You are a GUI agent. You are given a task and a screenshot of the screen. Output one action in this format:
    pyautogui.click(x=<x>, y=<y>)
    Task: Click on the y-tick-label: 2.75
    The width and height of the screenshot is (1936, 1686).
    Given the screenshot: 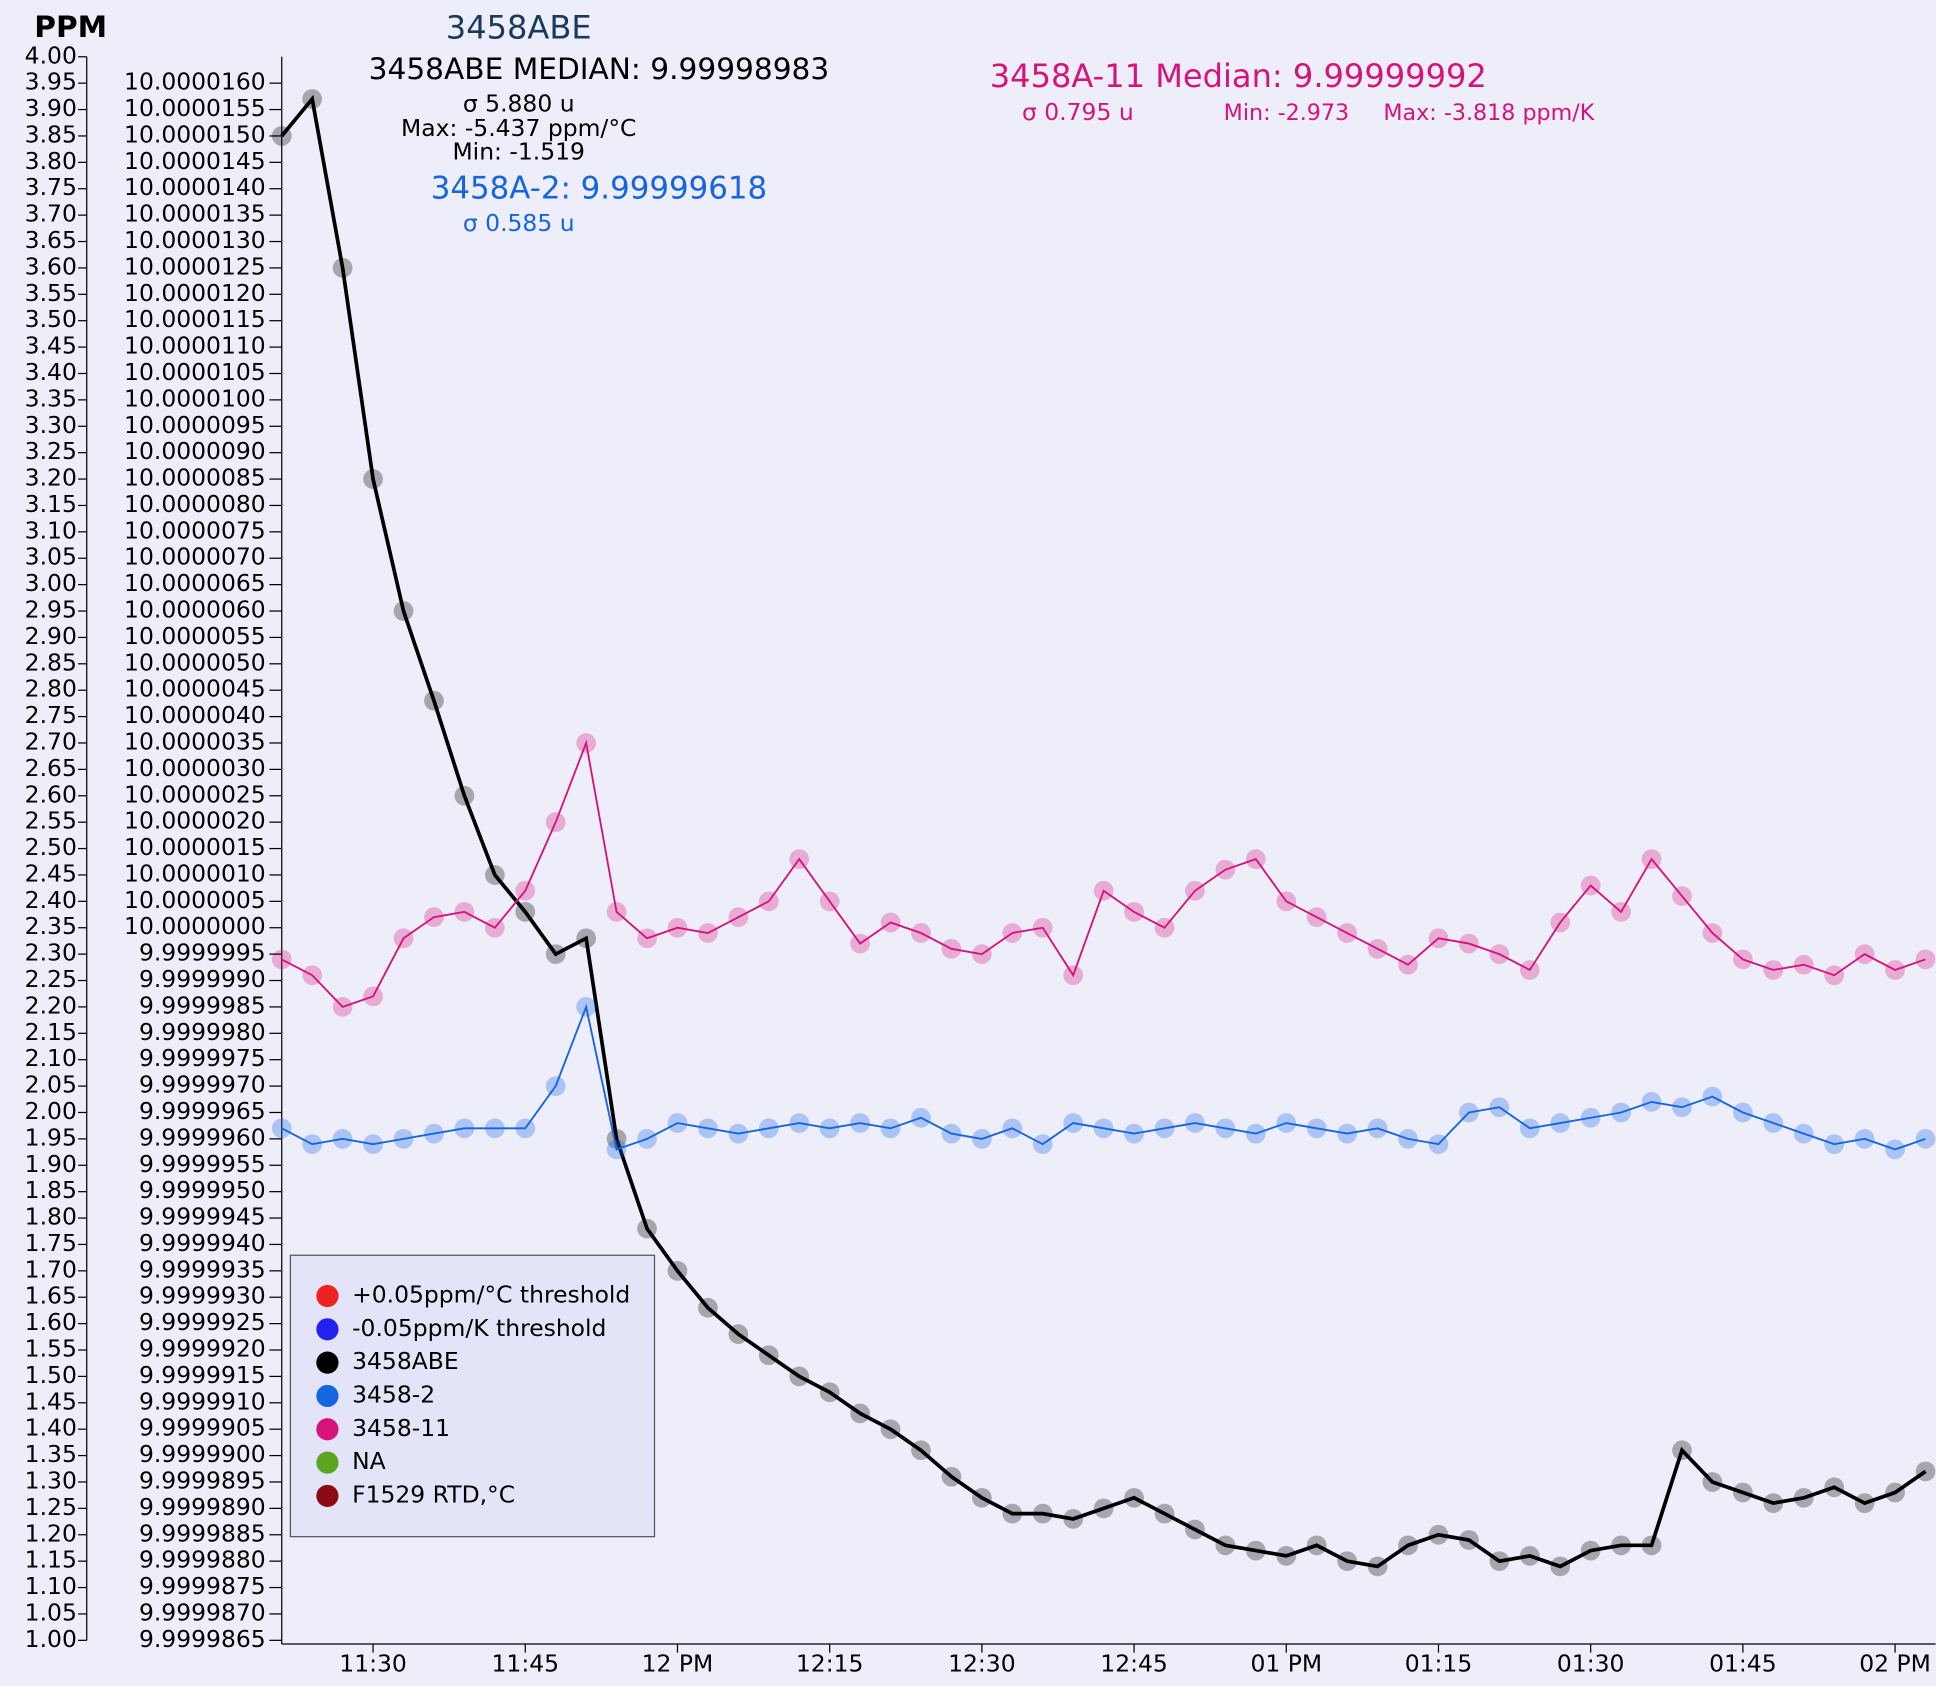 What is the action you would take?
    pyautogui.click(x=51, y=715)
    